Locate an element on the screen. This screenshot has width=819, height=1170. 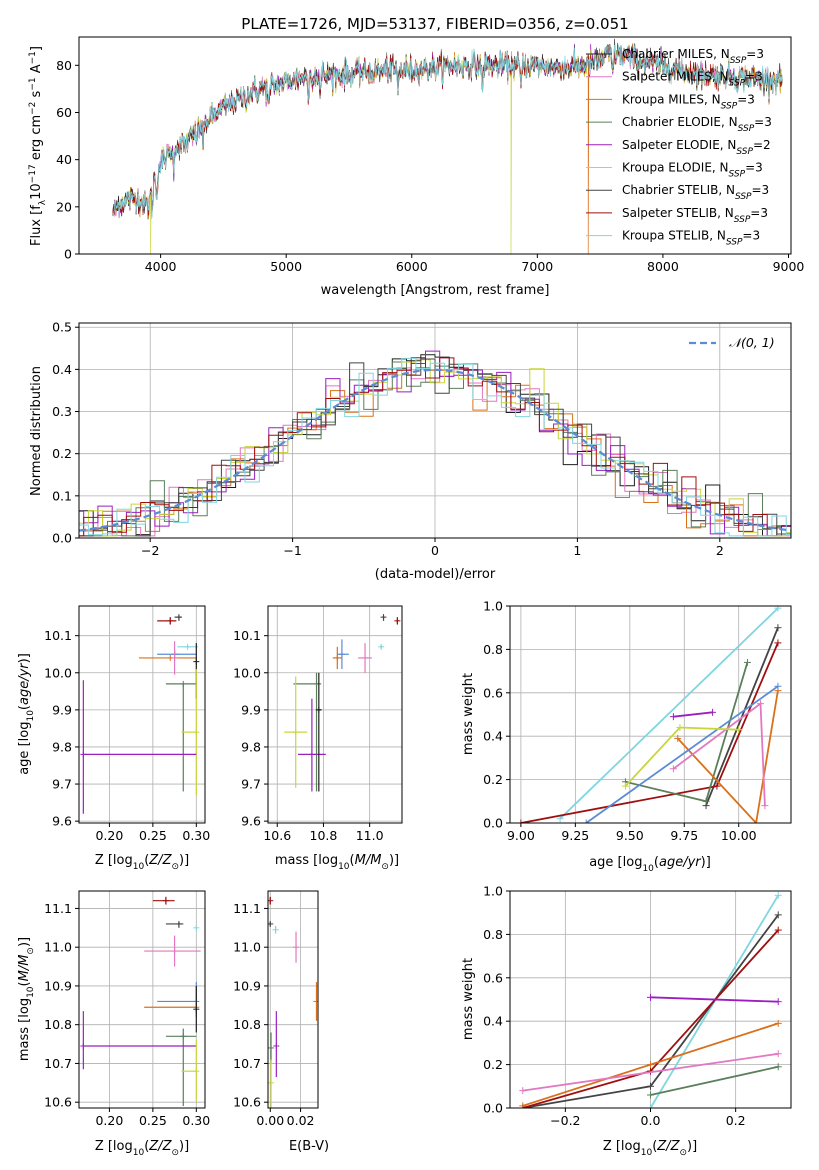
w-age-xlabel: age [log10(age/yr)] is located at coordinates (650, 864).